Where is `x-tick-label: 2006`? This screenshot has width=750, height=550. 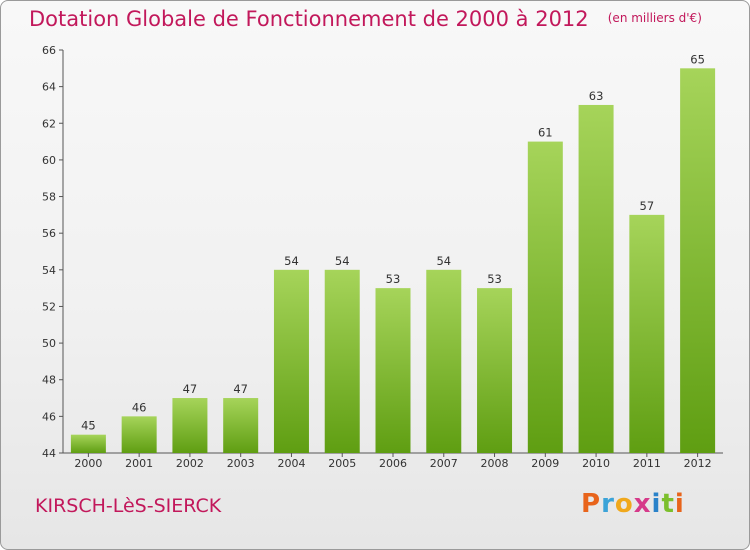
x-tick-label: 2006 is located at coordinates (393, 463).